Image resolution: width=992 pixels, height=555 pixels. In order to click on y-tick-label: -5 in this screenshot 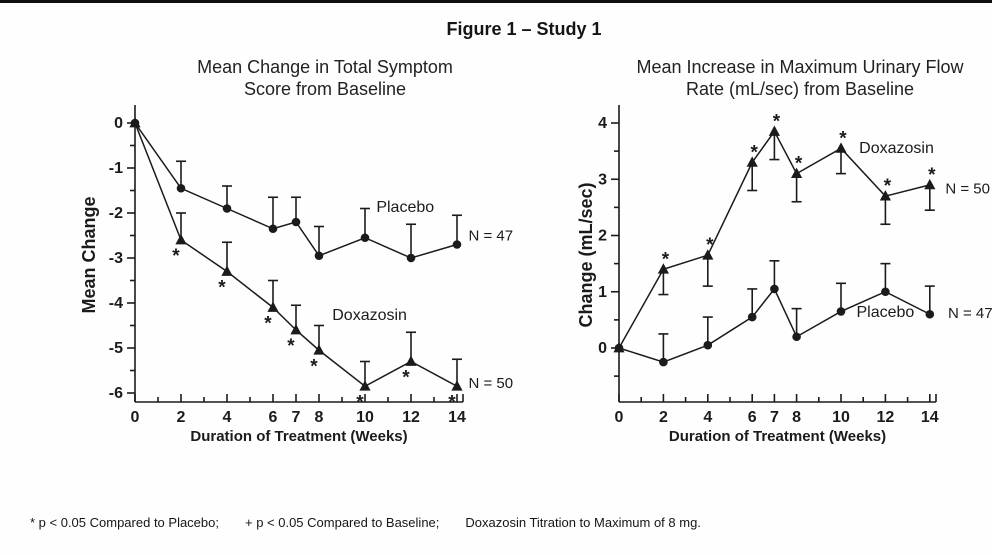, I will do `click(116, 348)`.